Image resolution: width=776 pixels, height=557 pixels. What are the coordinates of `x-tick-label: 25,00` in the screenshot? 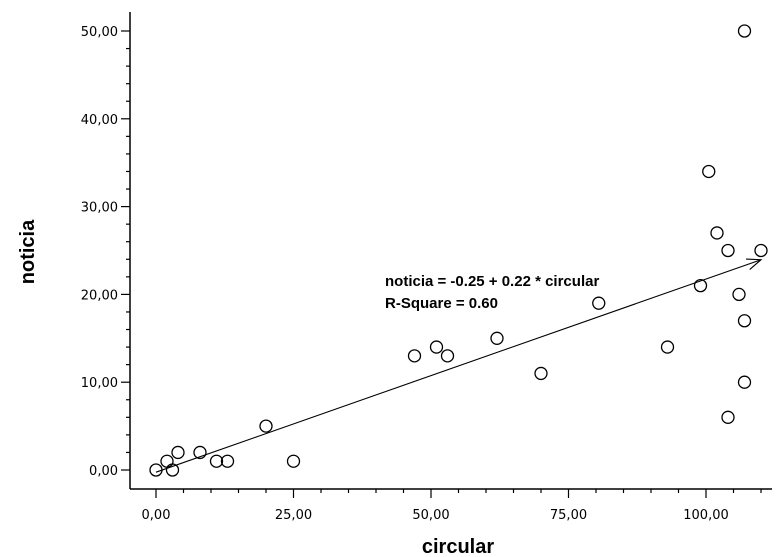 It's located at (293, 515).